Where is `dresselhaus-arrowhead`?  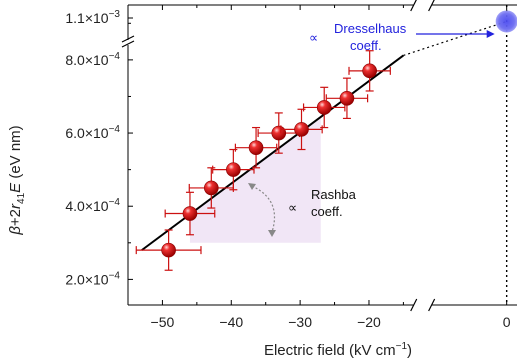 dresselhaus-arrowhead is located at coordinates (490, 34).